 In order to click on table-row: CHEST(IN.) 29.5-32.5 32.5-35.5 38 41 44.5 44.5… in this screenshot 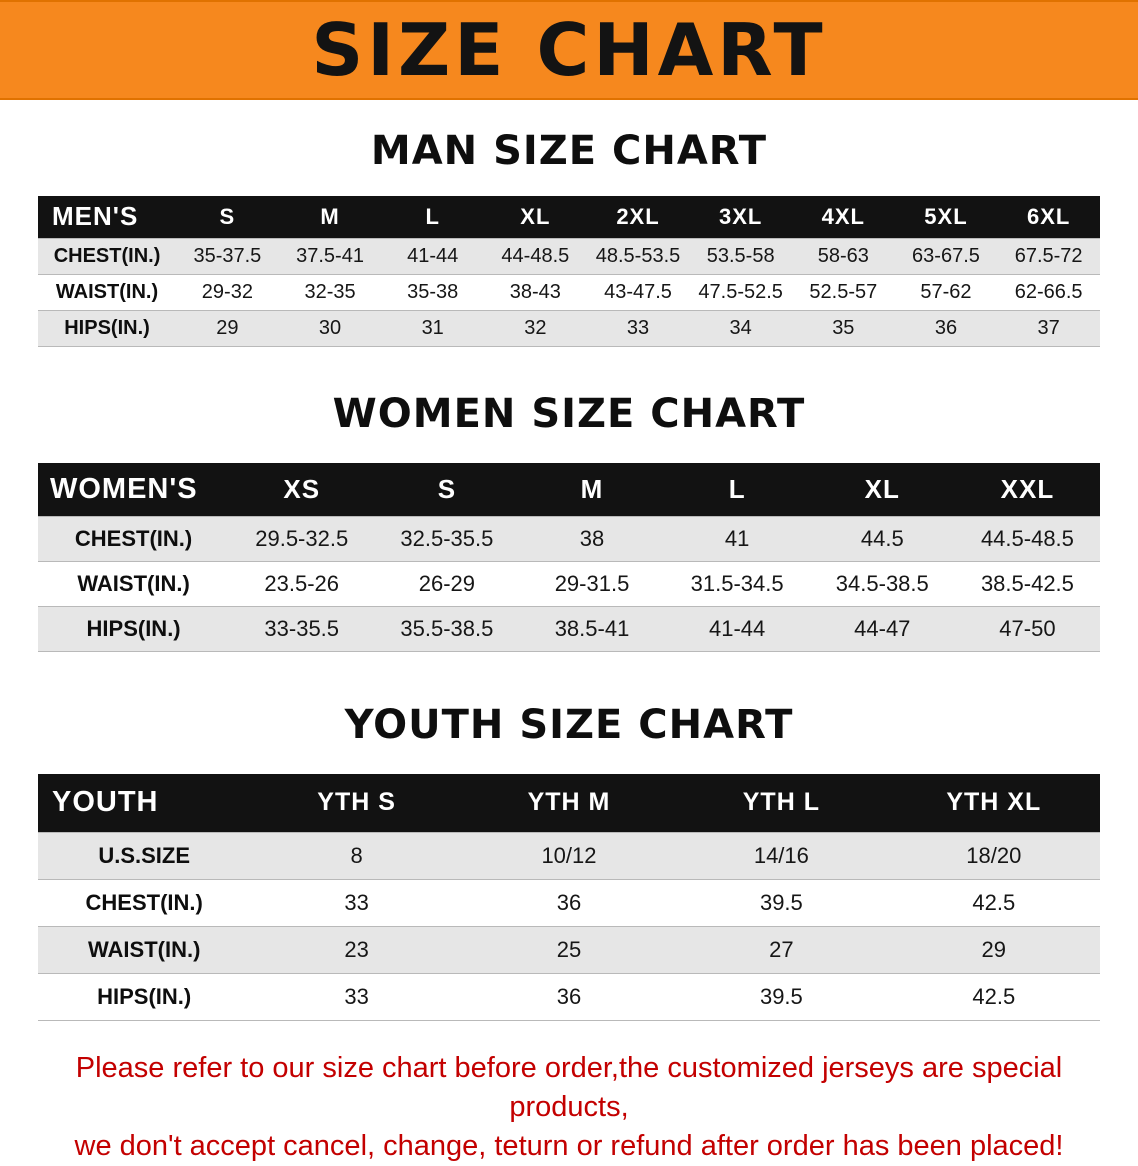, I will do `click(569, 539)`.